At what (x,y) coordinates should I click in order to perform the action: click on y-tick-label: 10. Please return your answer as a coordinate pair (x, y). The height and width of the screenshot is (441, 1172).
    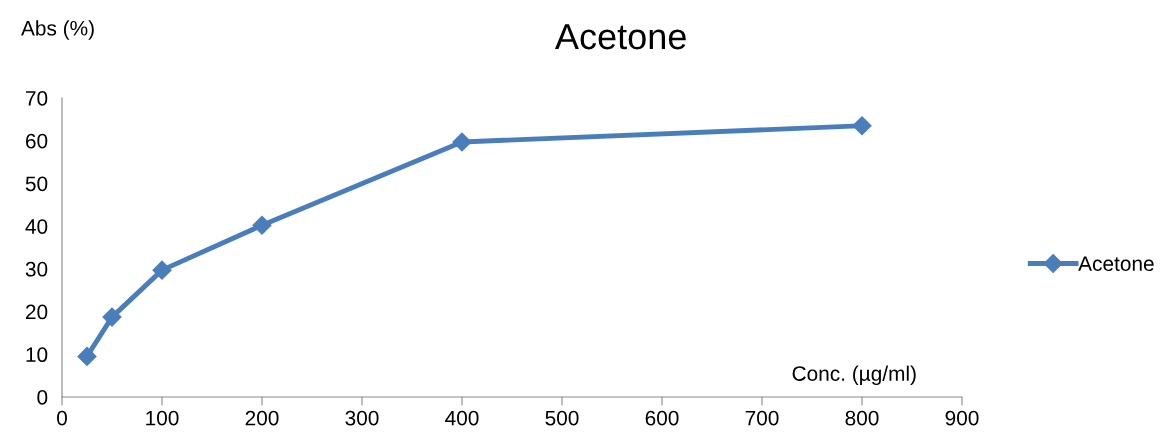
    Looking at the image, I should click on (37, 355).